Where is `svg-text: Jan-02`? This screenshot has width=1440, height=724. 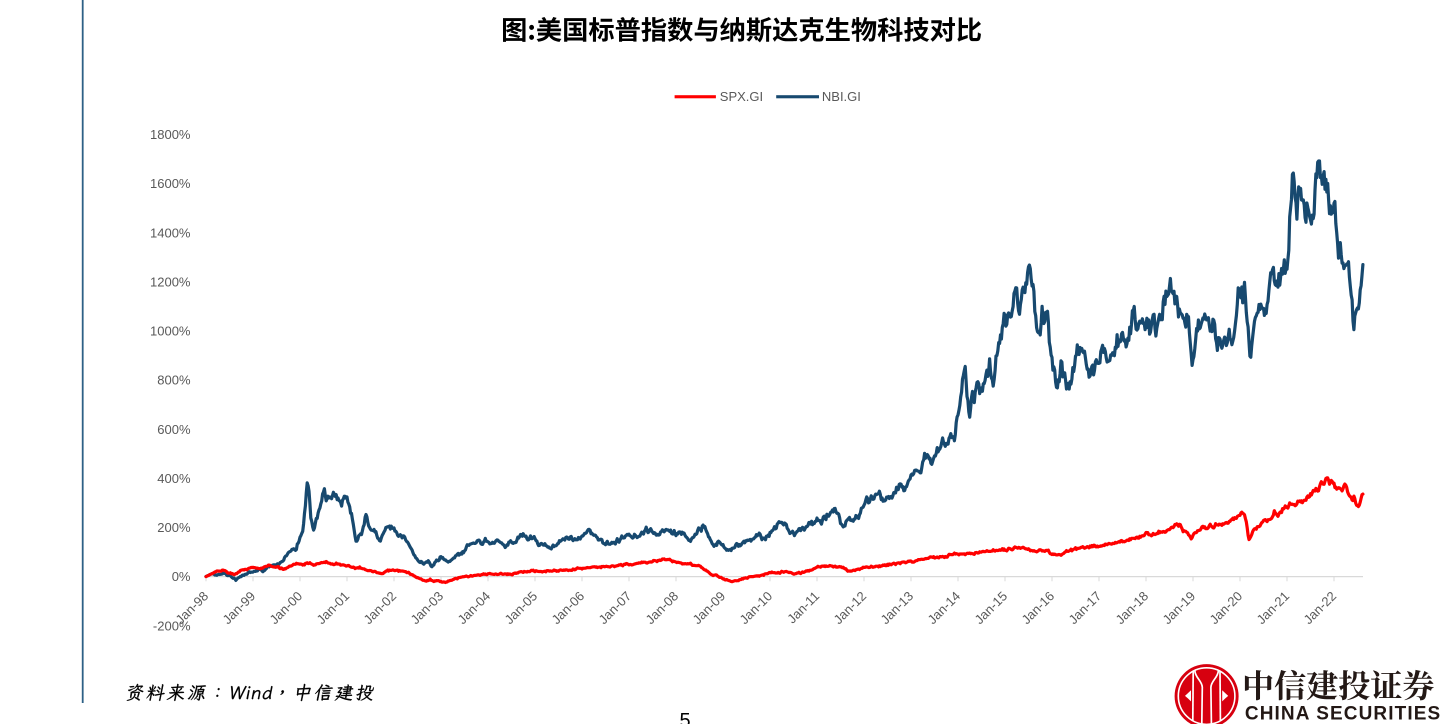 svg-text: Jan-02 is located at coordinates (379, 607).